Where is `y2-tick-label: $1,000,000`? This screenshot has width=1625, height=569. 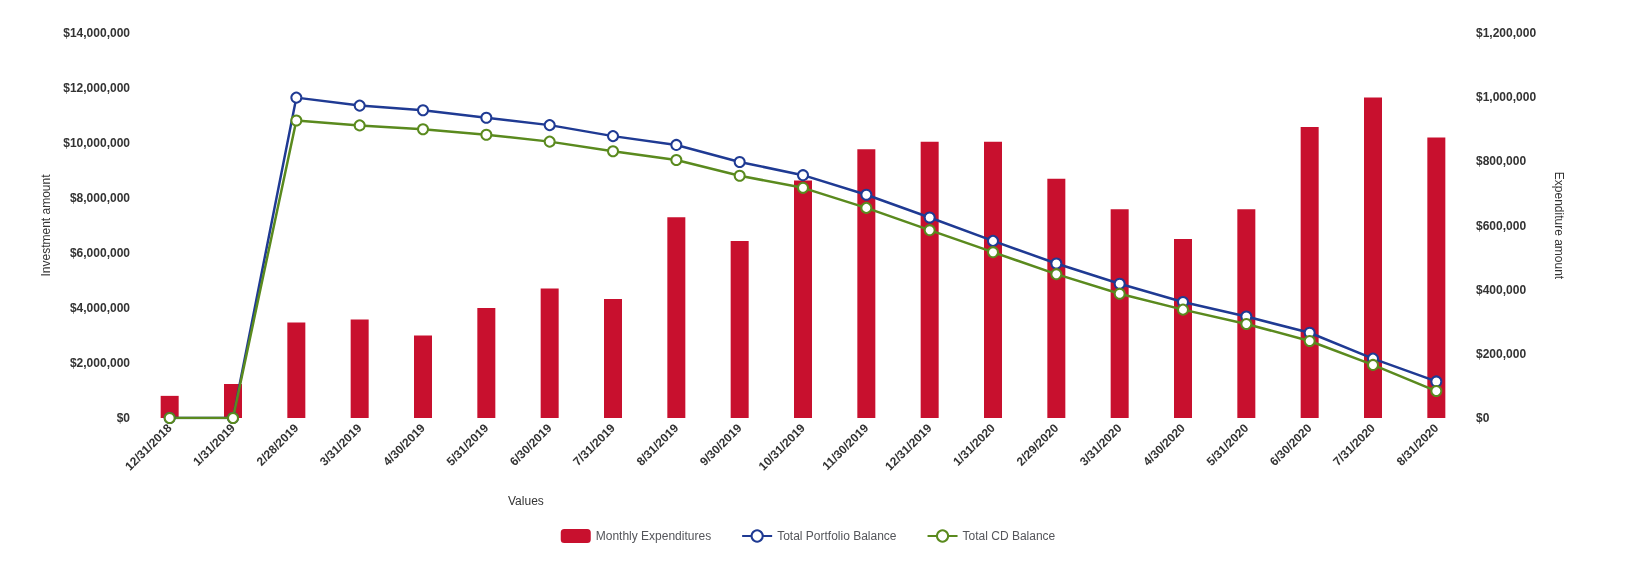 y2-tick-label: $1,000,000 is located at coordinates (1506, 97).